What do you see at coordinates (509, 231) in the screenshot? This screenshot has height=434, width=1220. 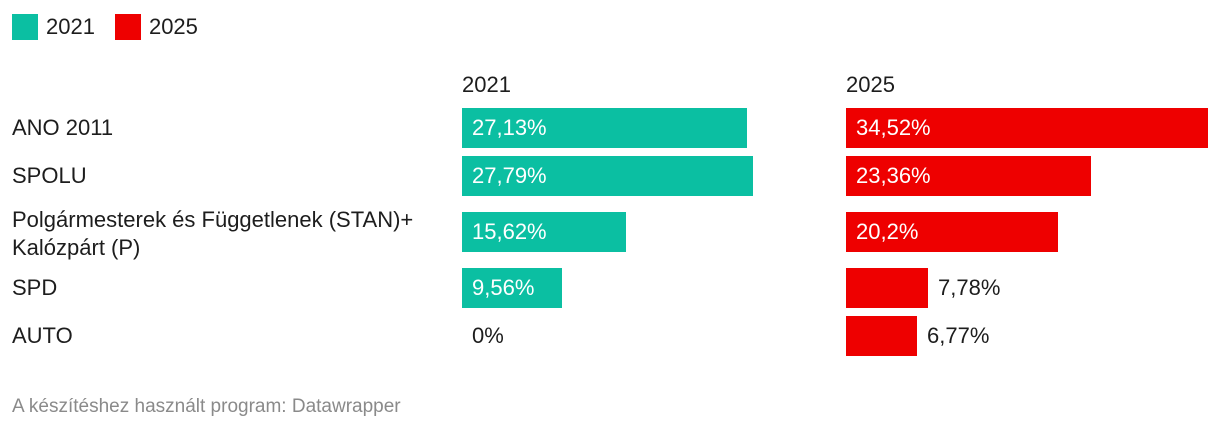 I see `data-label-2021: 15,62%` at bounding box center [509, 231].